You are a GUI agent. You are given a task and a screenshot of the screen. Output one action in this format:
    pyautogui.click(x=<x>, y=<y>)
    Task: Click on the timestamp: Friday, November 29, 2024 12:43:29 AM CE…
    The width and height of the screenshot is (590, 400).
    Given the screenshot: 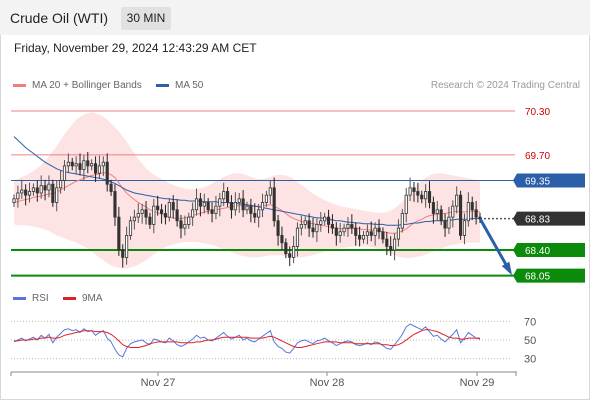 What is the action you would take?
    pyautogui.click(x=135, y=48)
    